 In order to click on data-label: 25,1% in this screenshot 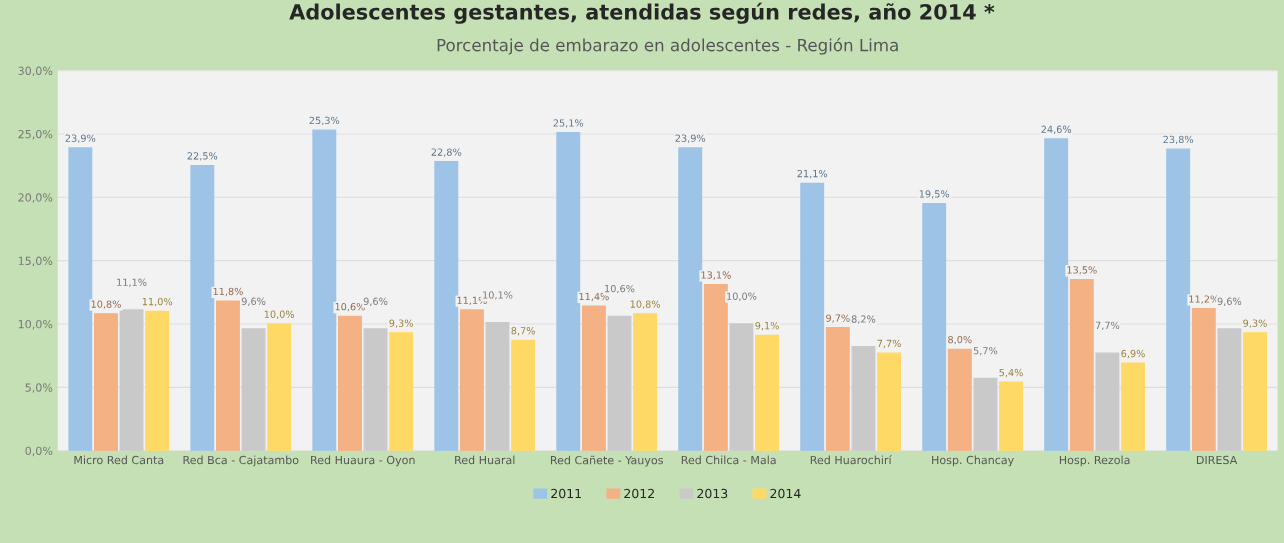, I will do `click(568, 123)`.